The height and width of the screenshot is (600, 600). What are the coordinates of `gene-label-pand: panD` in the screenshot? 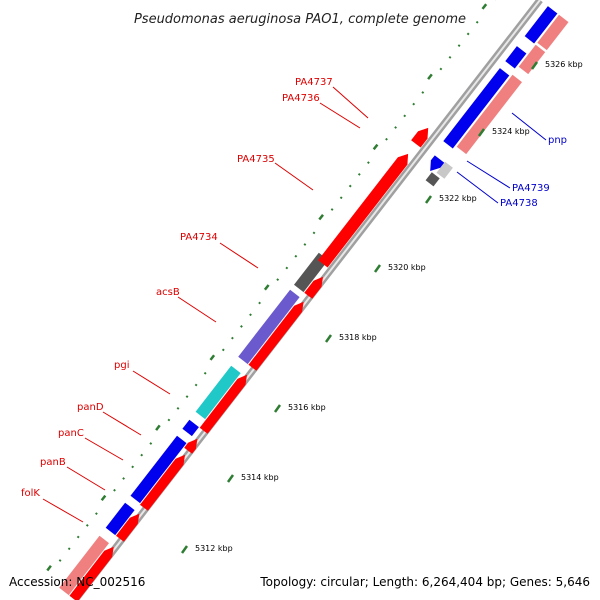 It's located at (90, 407).